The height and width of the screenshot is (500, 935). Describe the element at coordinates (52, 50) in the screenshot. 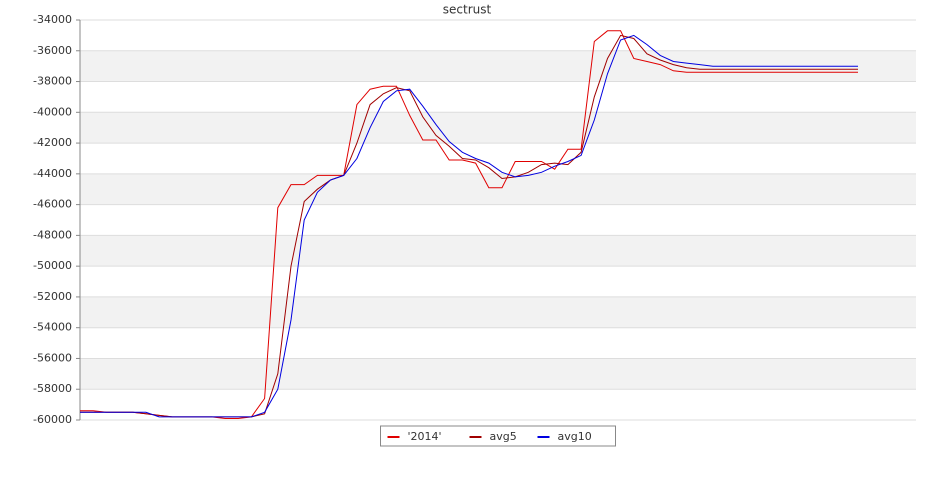

I see `y-tick-label: -36000` at that location.